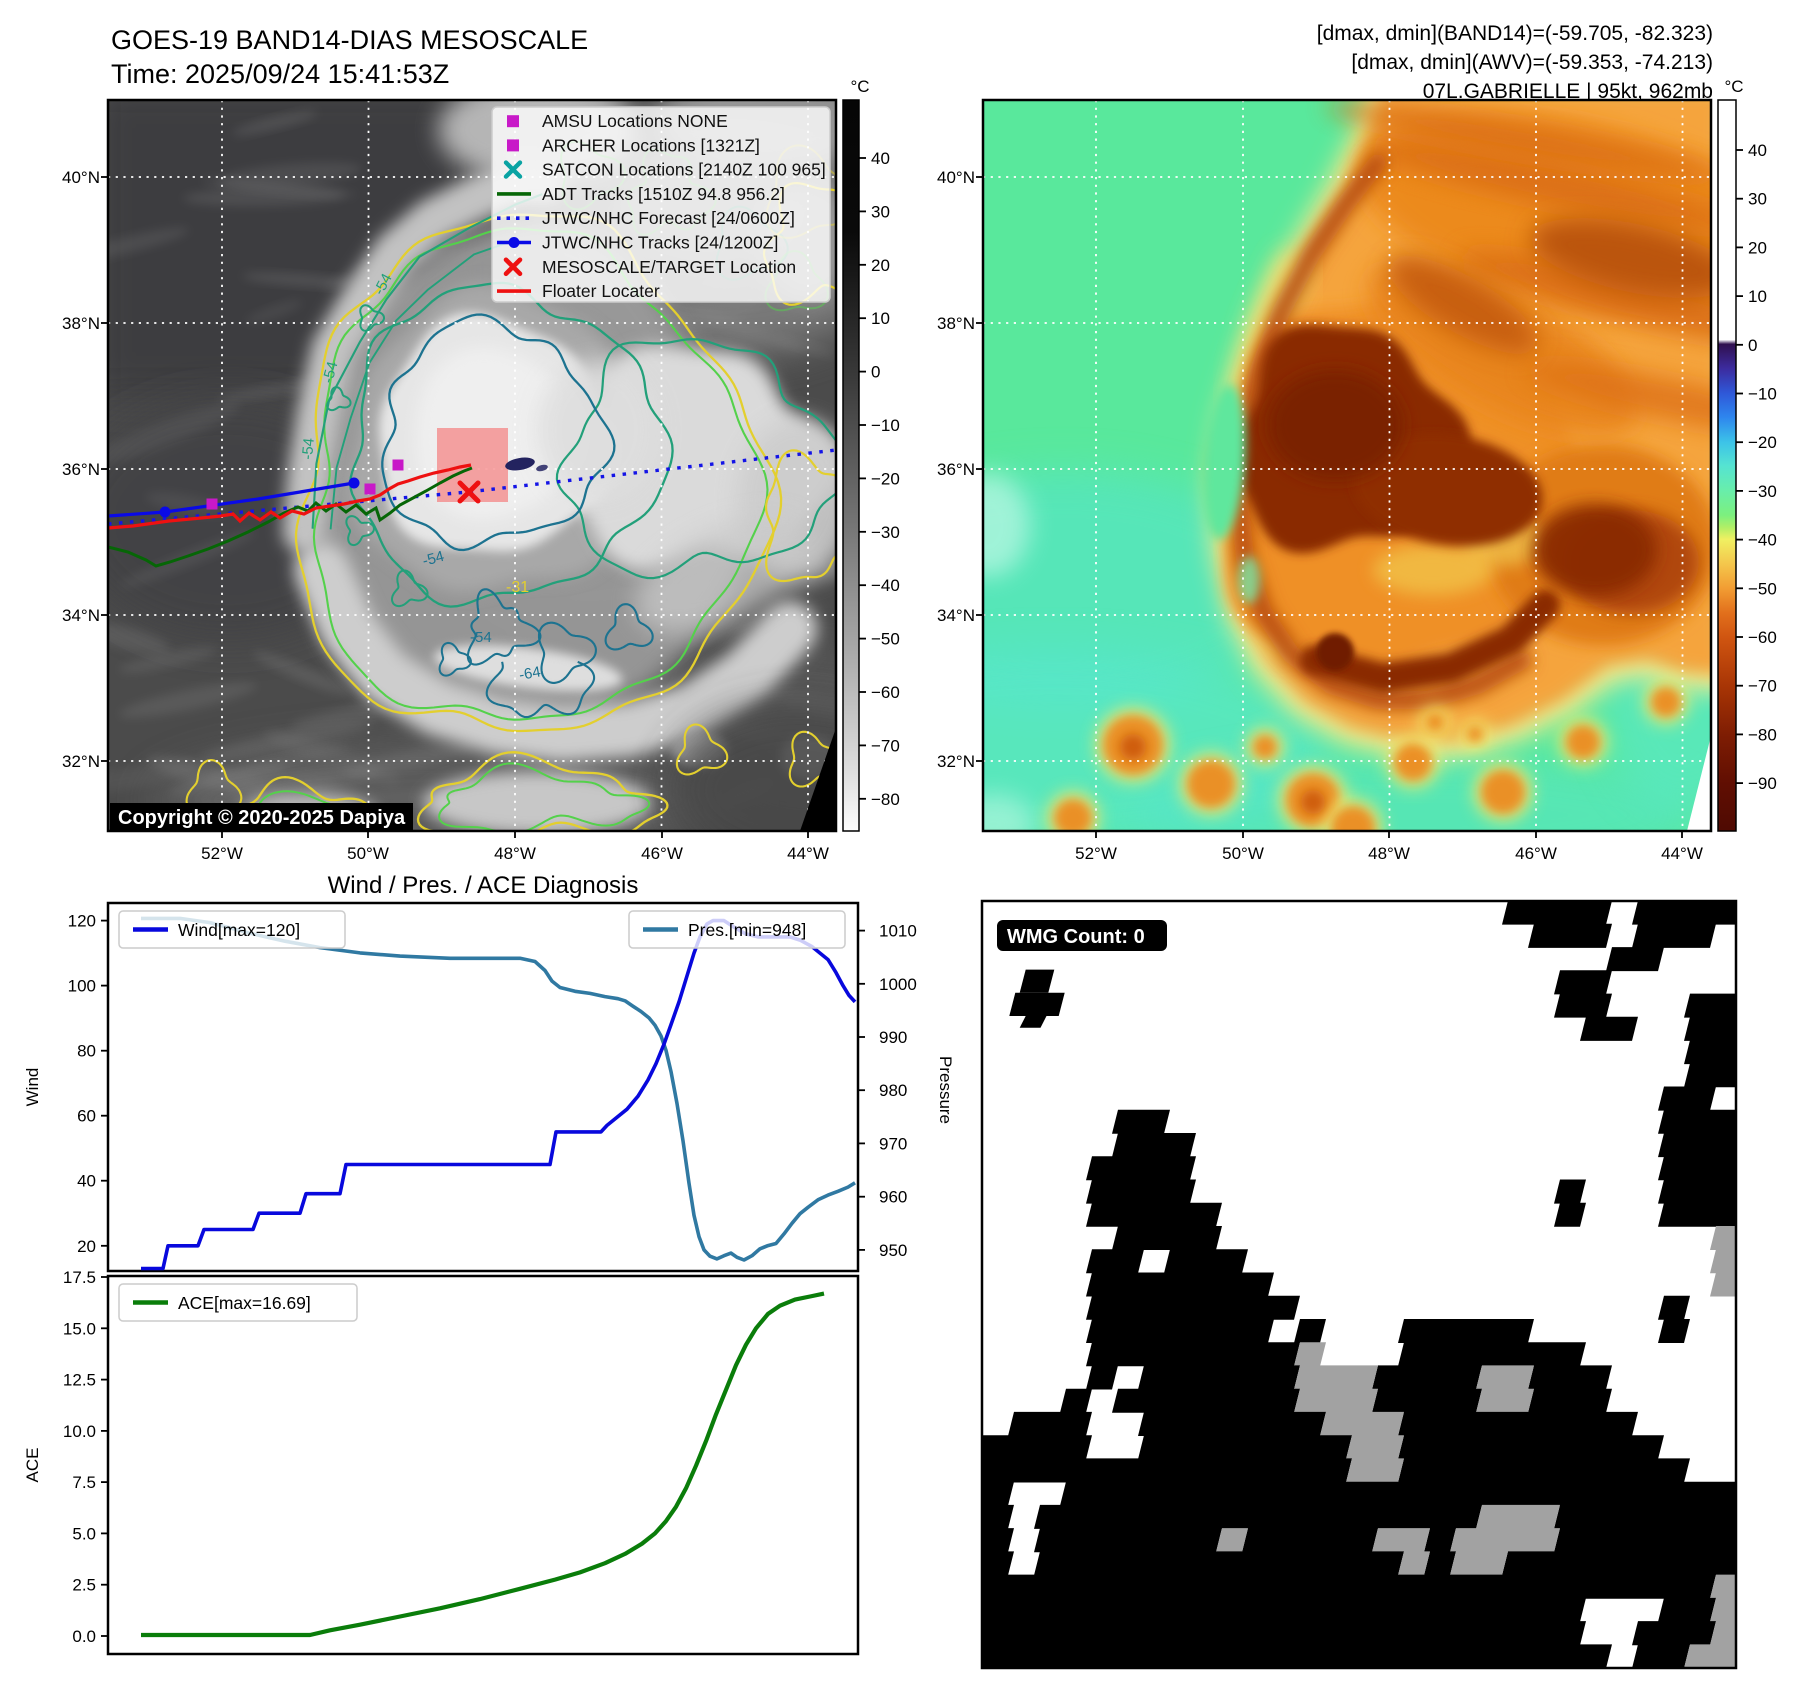  I want to click on svg-text: ADT Tracks [1510Z 94.8 956.2], so click(663, 194).